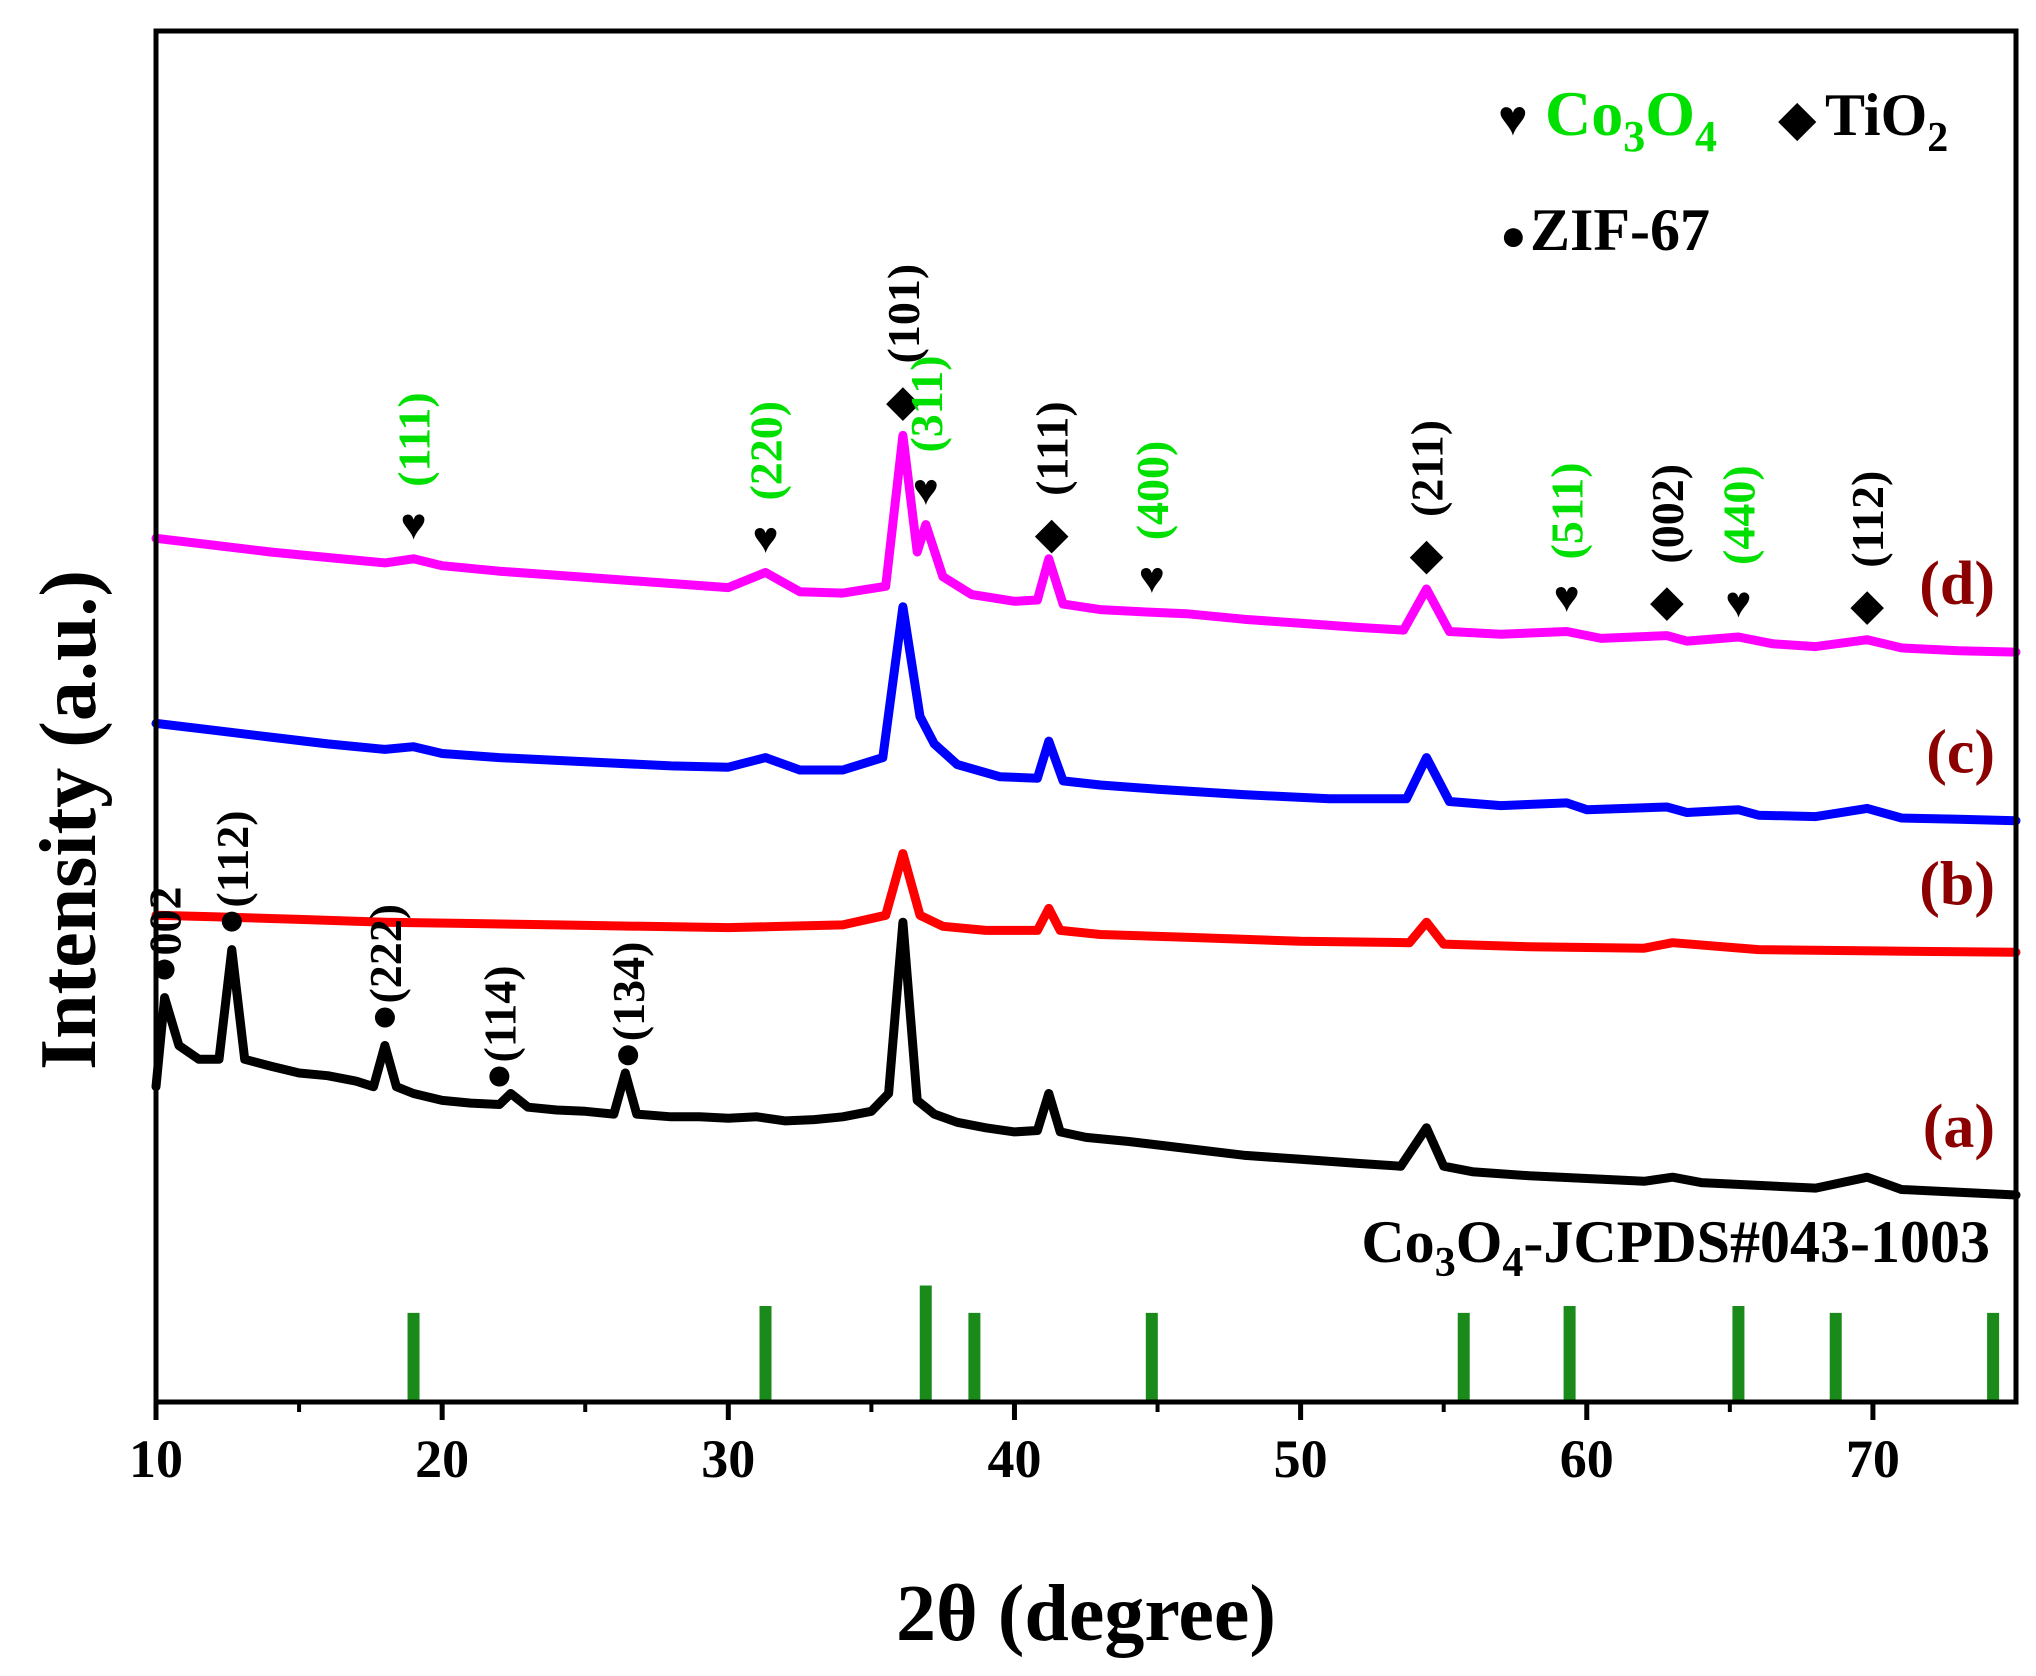 This screenshot has height=1676, width=2036. What do you see at coordinates (1873, 1459) in the screenshot?
I see `x-tick-label: 70` at bounding box center [1873, 1459].